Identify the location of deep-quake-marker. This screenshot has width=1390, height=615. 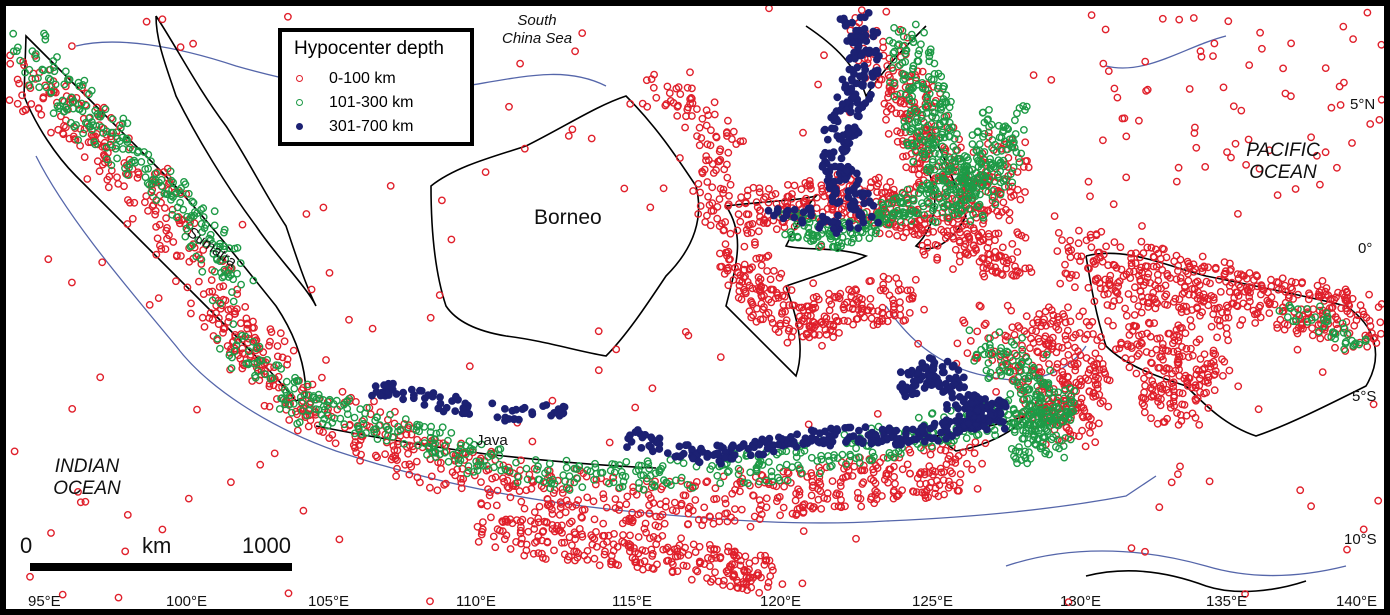
(403, 399).